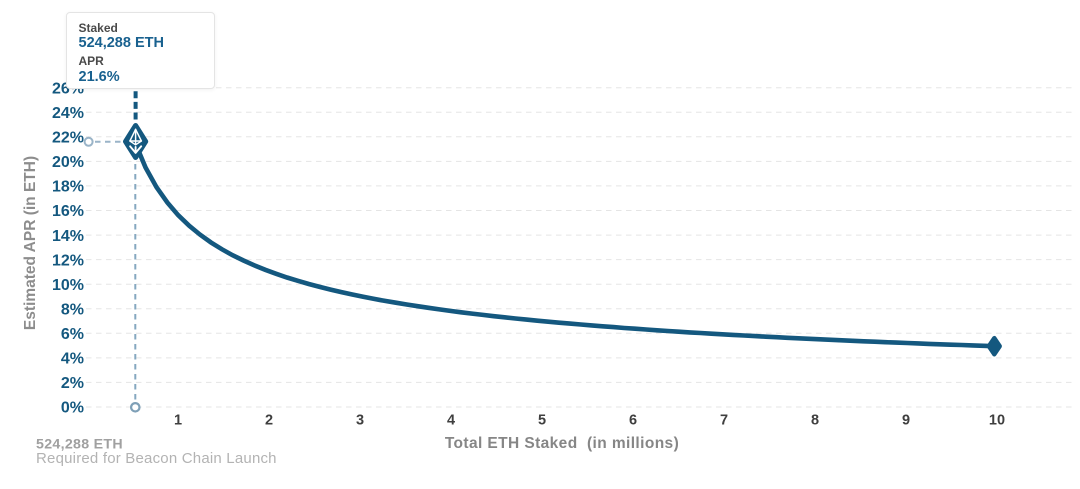 This screenshot has width=1080, height=489. I want to click on svg-text: Estimated APR (in ETH), so click(30, 243).